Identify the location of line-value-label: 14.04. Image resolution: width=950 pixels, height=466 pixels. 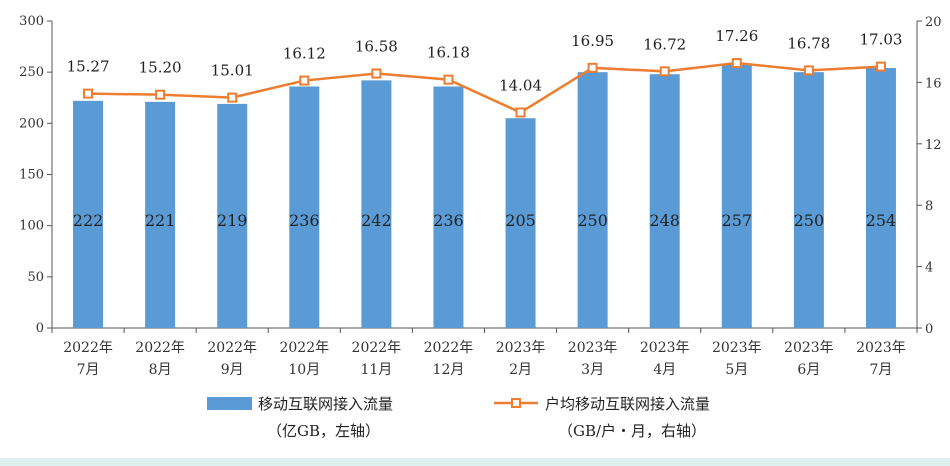
(520, 85).